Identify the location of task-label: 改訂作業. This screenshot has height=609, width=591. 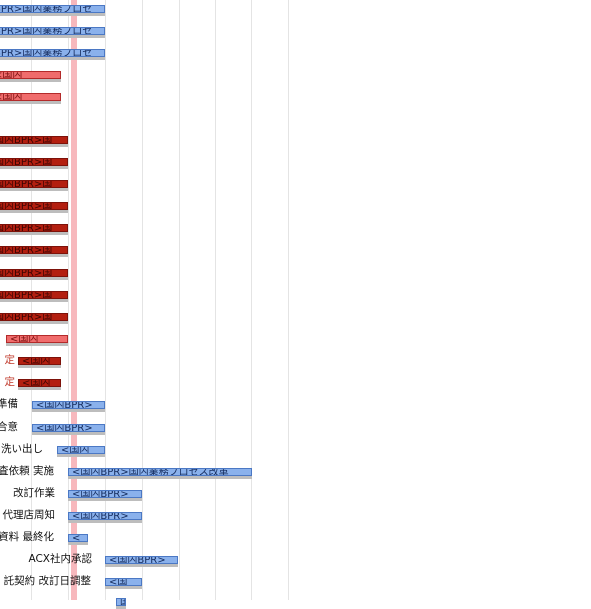
(34, 493).